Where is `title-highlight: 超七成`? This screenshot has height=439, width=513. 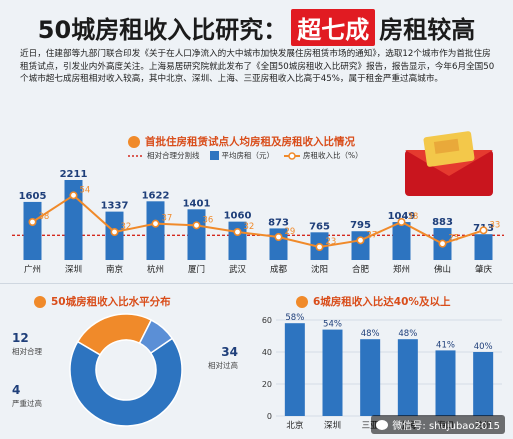 title-highlight: 超七成 is located at coordinates (333, 27).